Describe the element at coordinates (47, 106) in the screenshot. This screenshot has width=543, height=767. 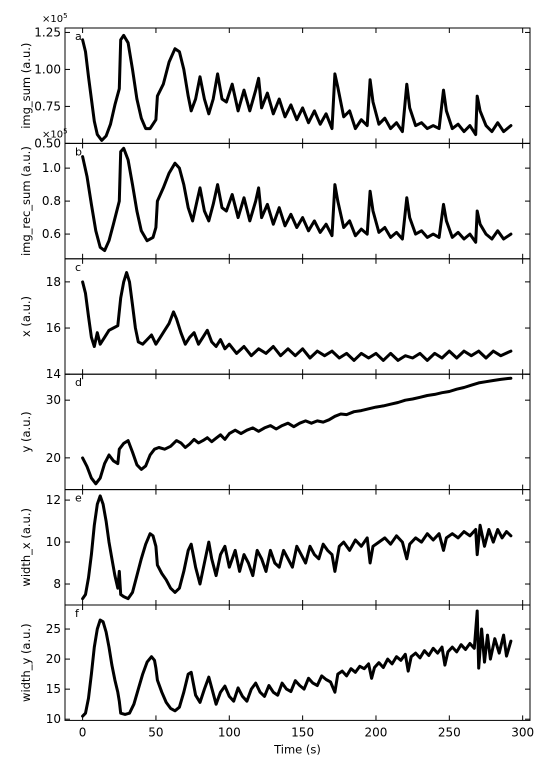
I see `y-tick-label: 0.75` at that location.